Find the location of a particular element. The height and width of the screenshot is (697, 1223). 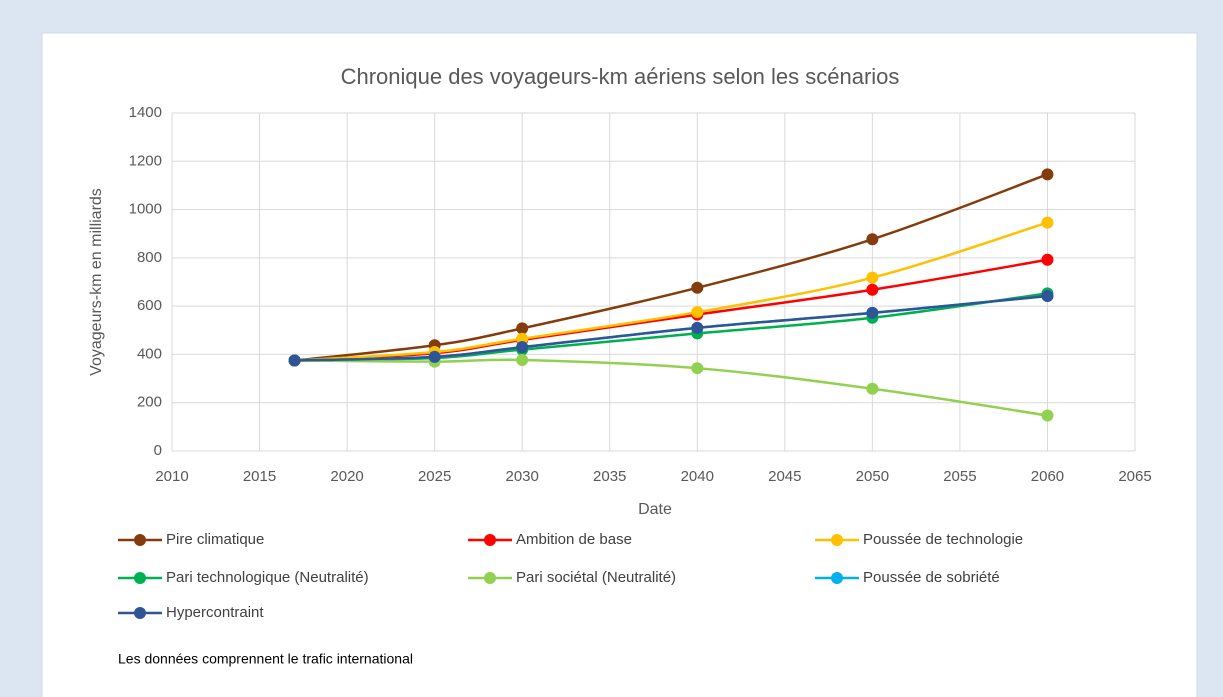

legend-label: Ambition de base is located at coordinates (574, 539).